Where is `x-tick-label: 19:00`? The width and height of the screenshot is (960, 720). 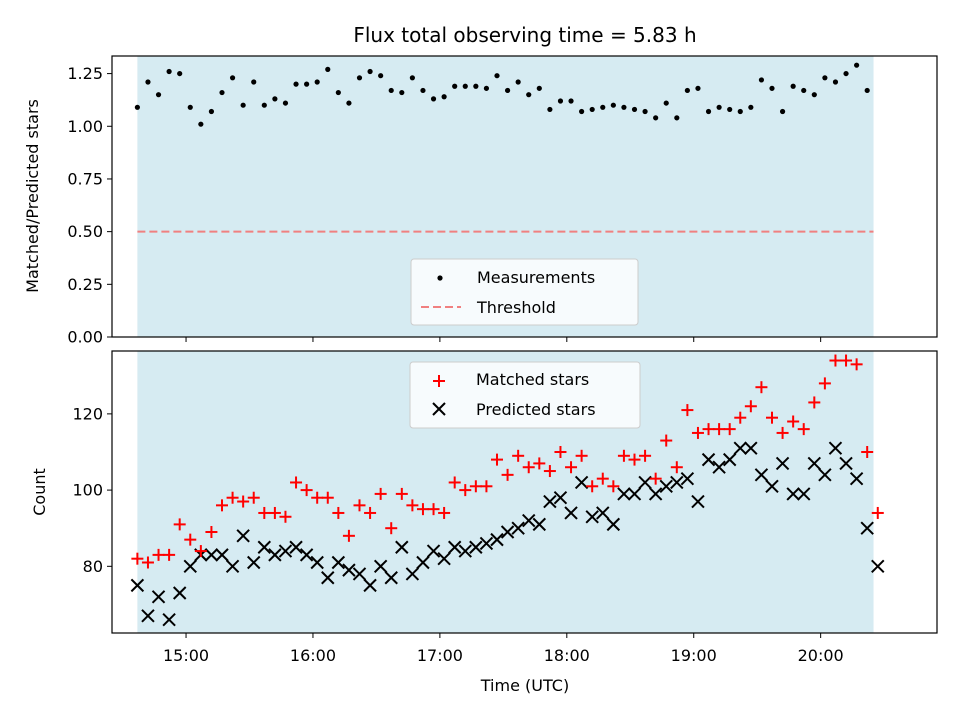
x-tick-label: 19:00 is located at coordinates (694, 655).